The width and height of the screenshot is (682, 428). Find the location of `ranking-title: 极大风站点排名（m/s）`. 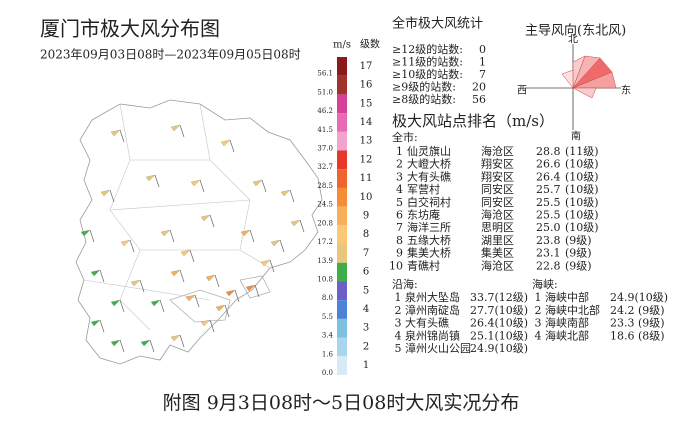

ranking-title: 极大风站点排名（m/s） is located at coordinates (473, 121).